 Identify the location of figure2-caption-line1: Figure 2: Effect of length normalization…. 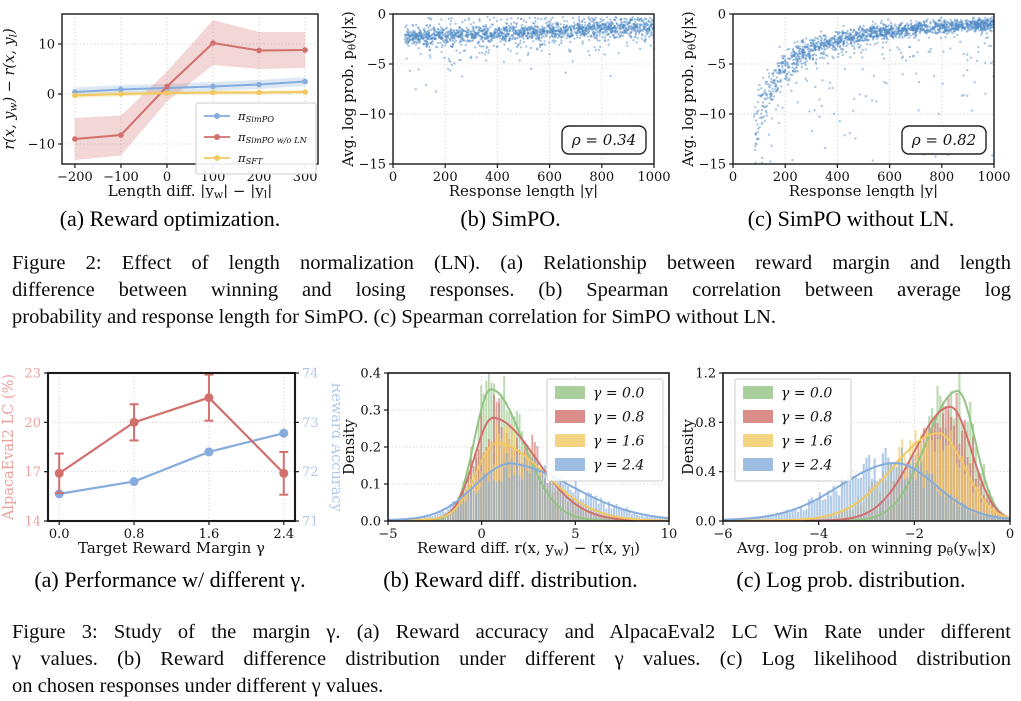
(511, 263).